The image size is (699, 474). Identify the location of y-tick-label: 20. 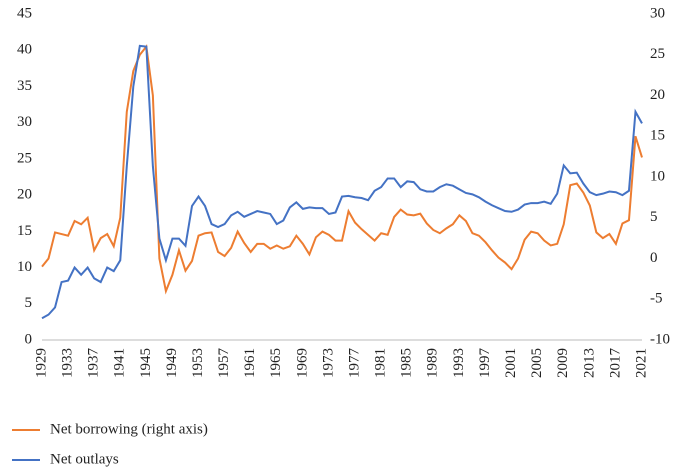
(24, 195).